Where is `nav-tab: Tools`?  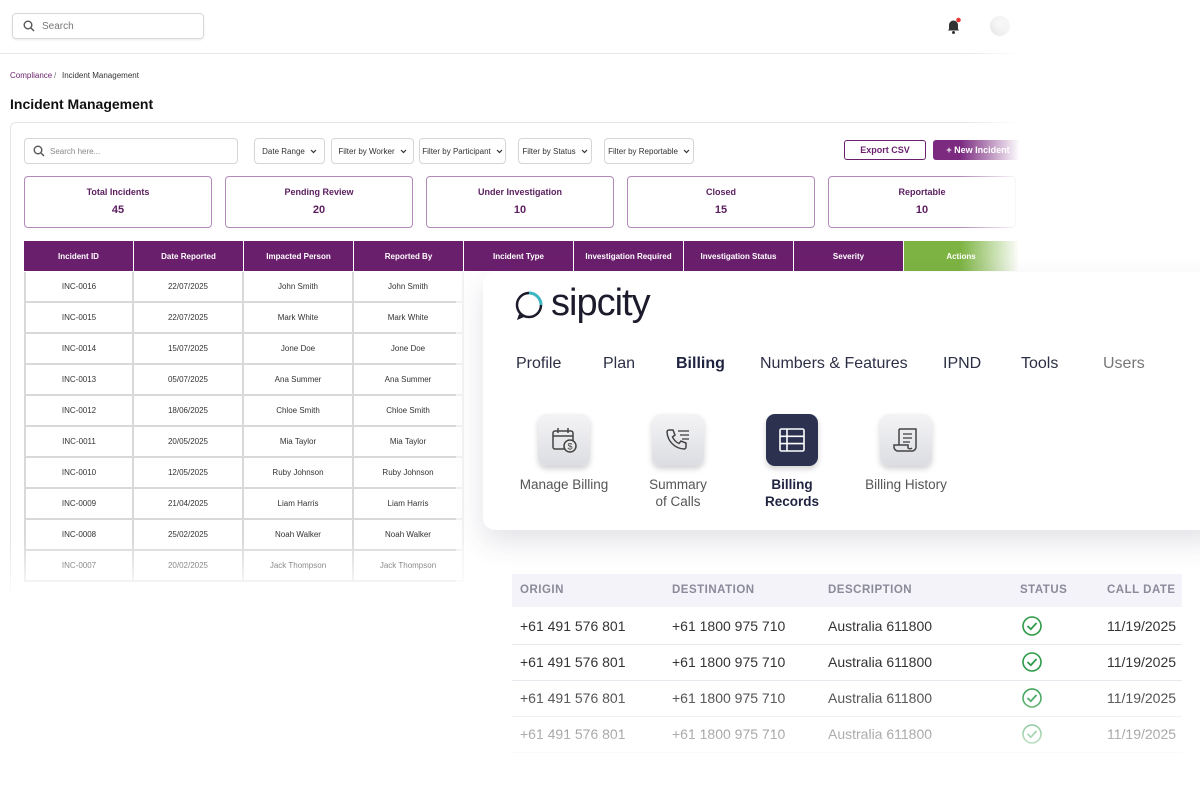
nav-tab: Tools is located at coordinates (1040, 363).